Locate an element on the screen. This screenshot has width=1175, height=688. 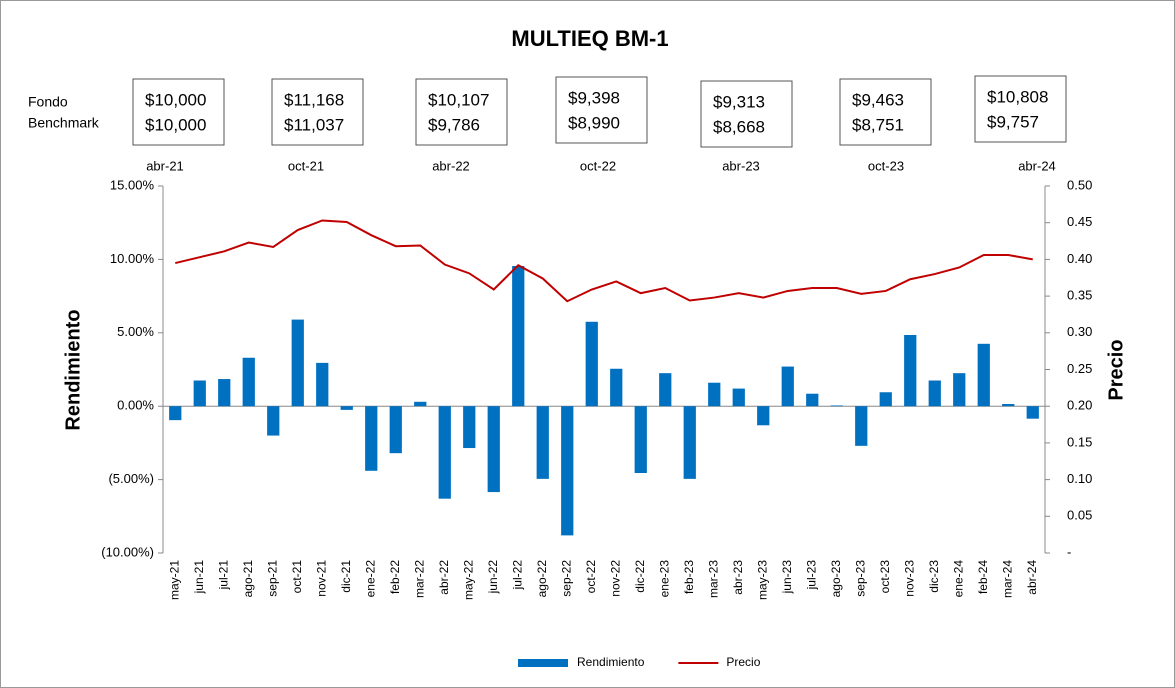
y2-tick-label: 0.45 is located at coordinates (1079, 221).